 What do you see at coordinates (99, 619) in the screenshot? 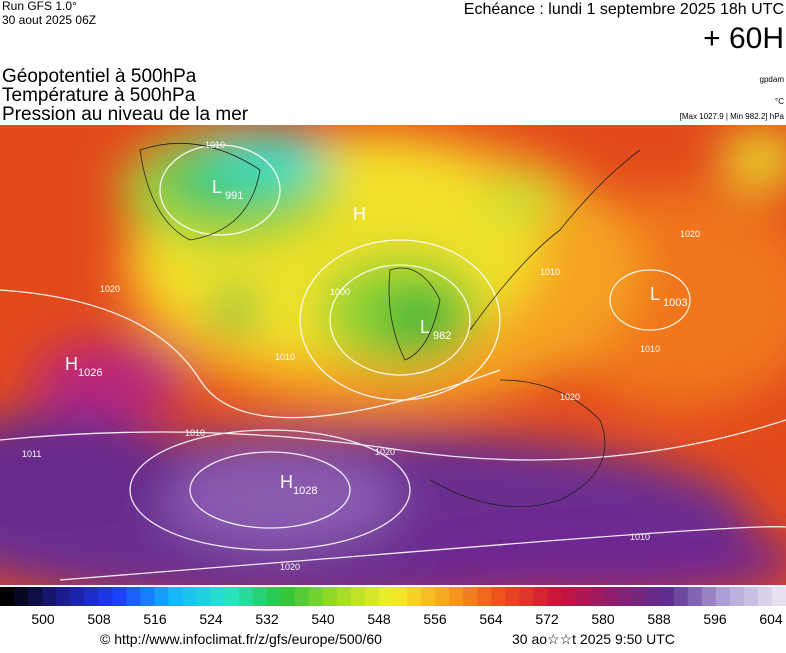
I see `scale-label: 508` at bounding box center [99, 619].